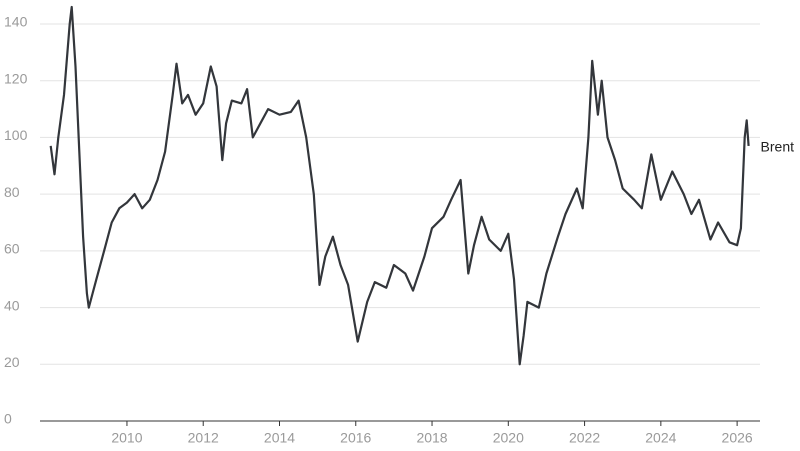 The height and width of the screenshot is (451, 800). Describe the element at coordinates (508, 438) in the screenshot. I see `x-tick-label: 2020` at that location.